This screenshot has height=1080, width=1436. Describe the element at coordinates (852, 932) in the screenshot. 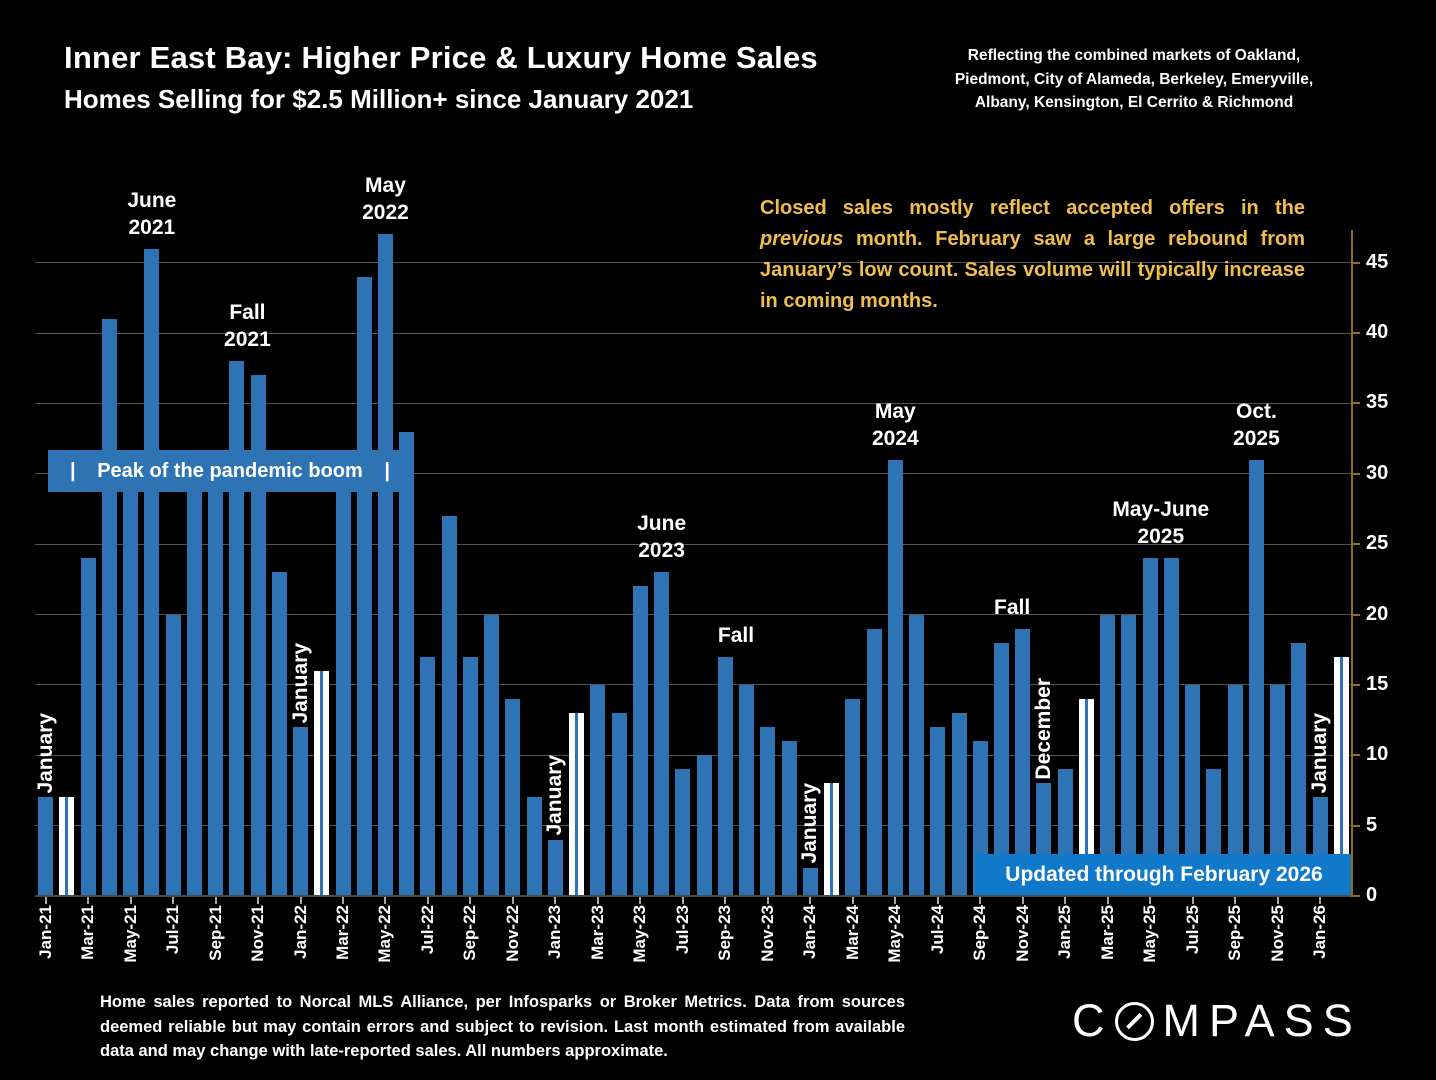

I see `x-axis-label-Mar-24: Mar-24` at that location.